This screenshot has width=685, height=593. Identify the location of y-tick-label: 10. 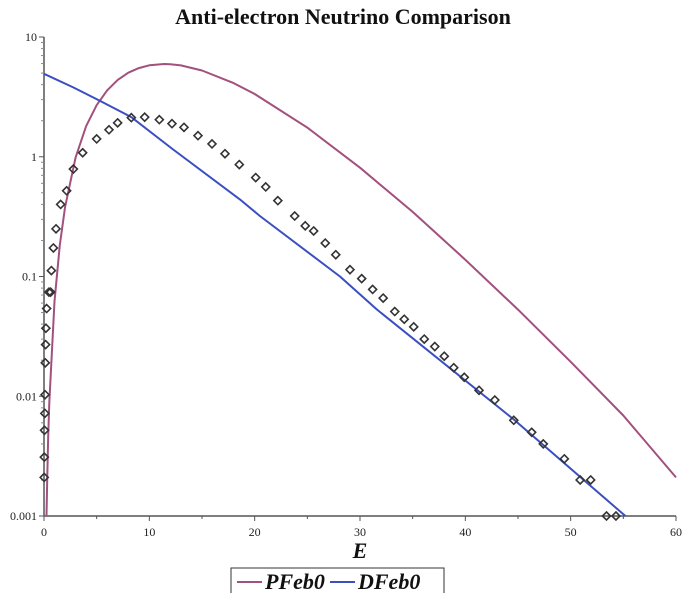
(31, 37).